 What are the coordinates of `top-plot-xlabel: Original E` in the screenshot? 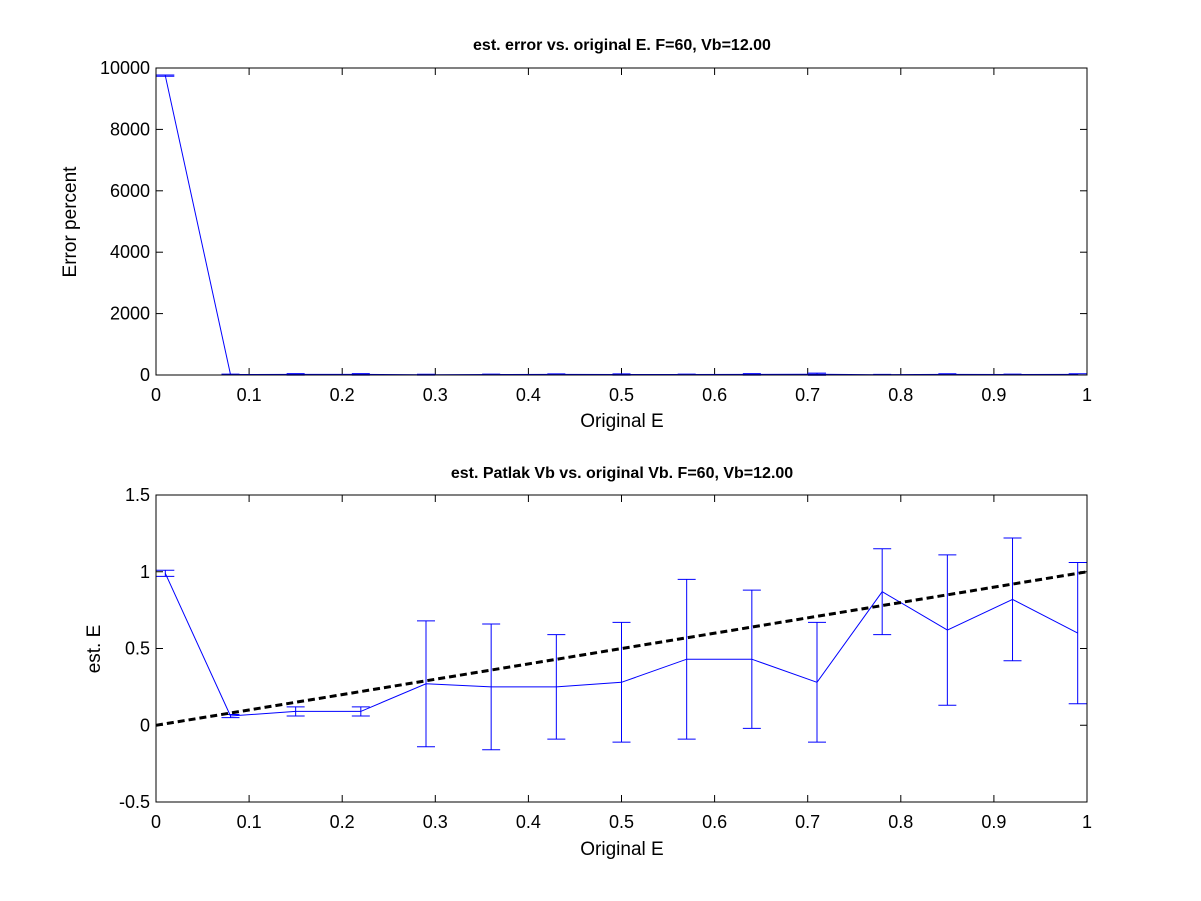 It's located at (621, 421).